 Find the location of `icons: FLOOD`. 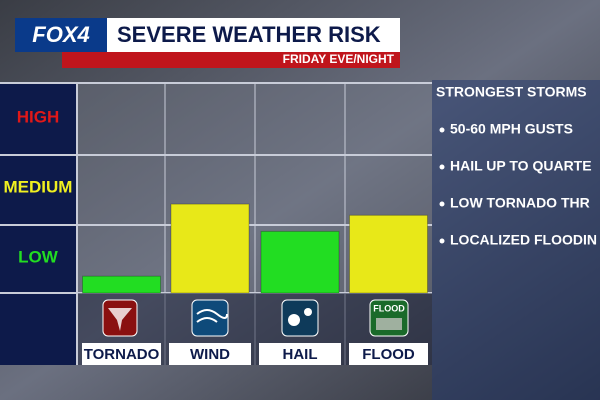

icons: FLOOD is located at coordinates (255, 318).